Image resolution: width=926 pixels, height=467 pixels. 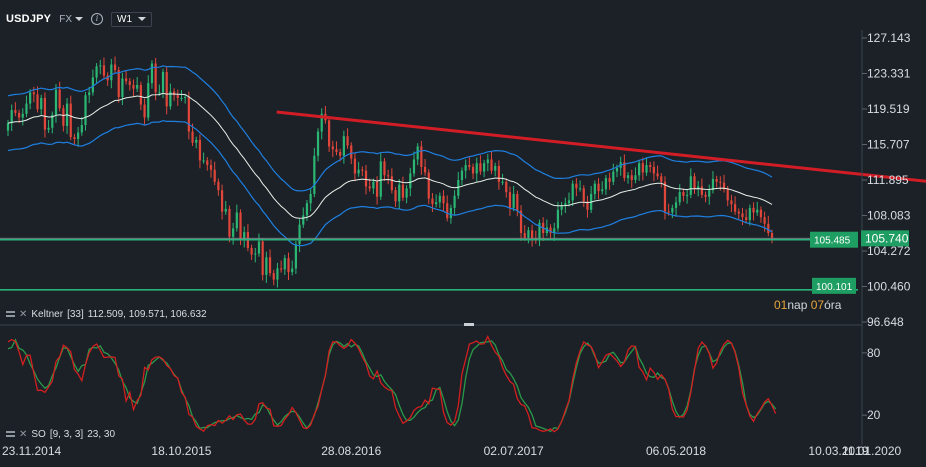 I want to click on support-badge-text: 100.101, so click(x=834, y=287).